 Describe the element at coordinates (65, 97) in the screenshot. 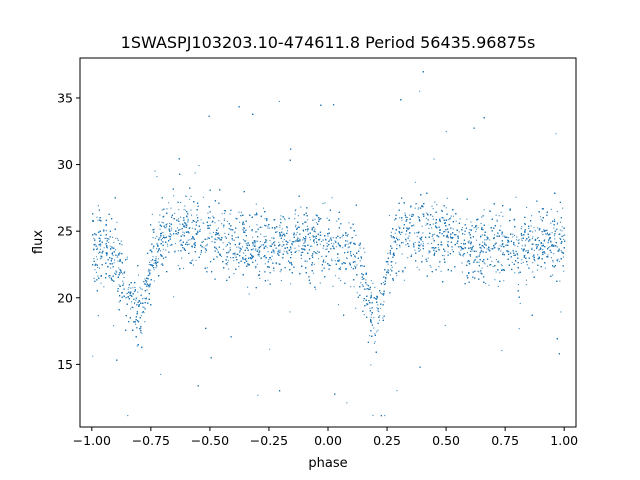

I see `y-tick-label: 35` at that location.